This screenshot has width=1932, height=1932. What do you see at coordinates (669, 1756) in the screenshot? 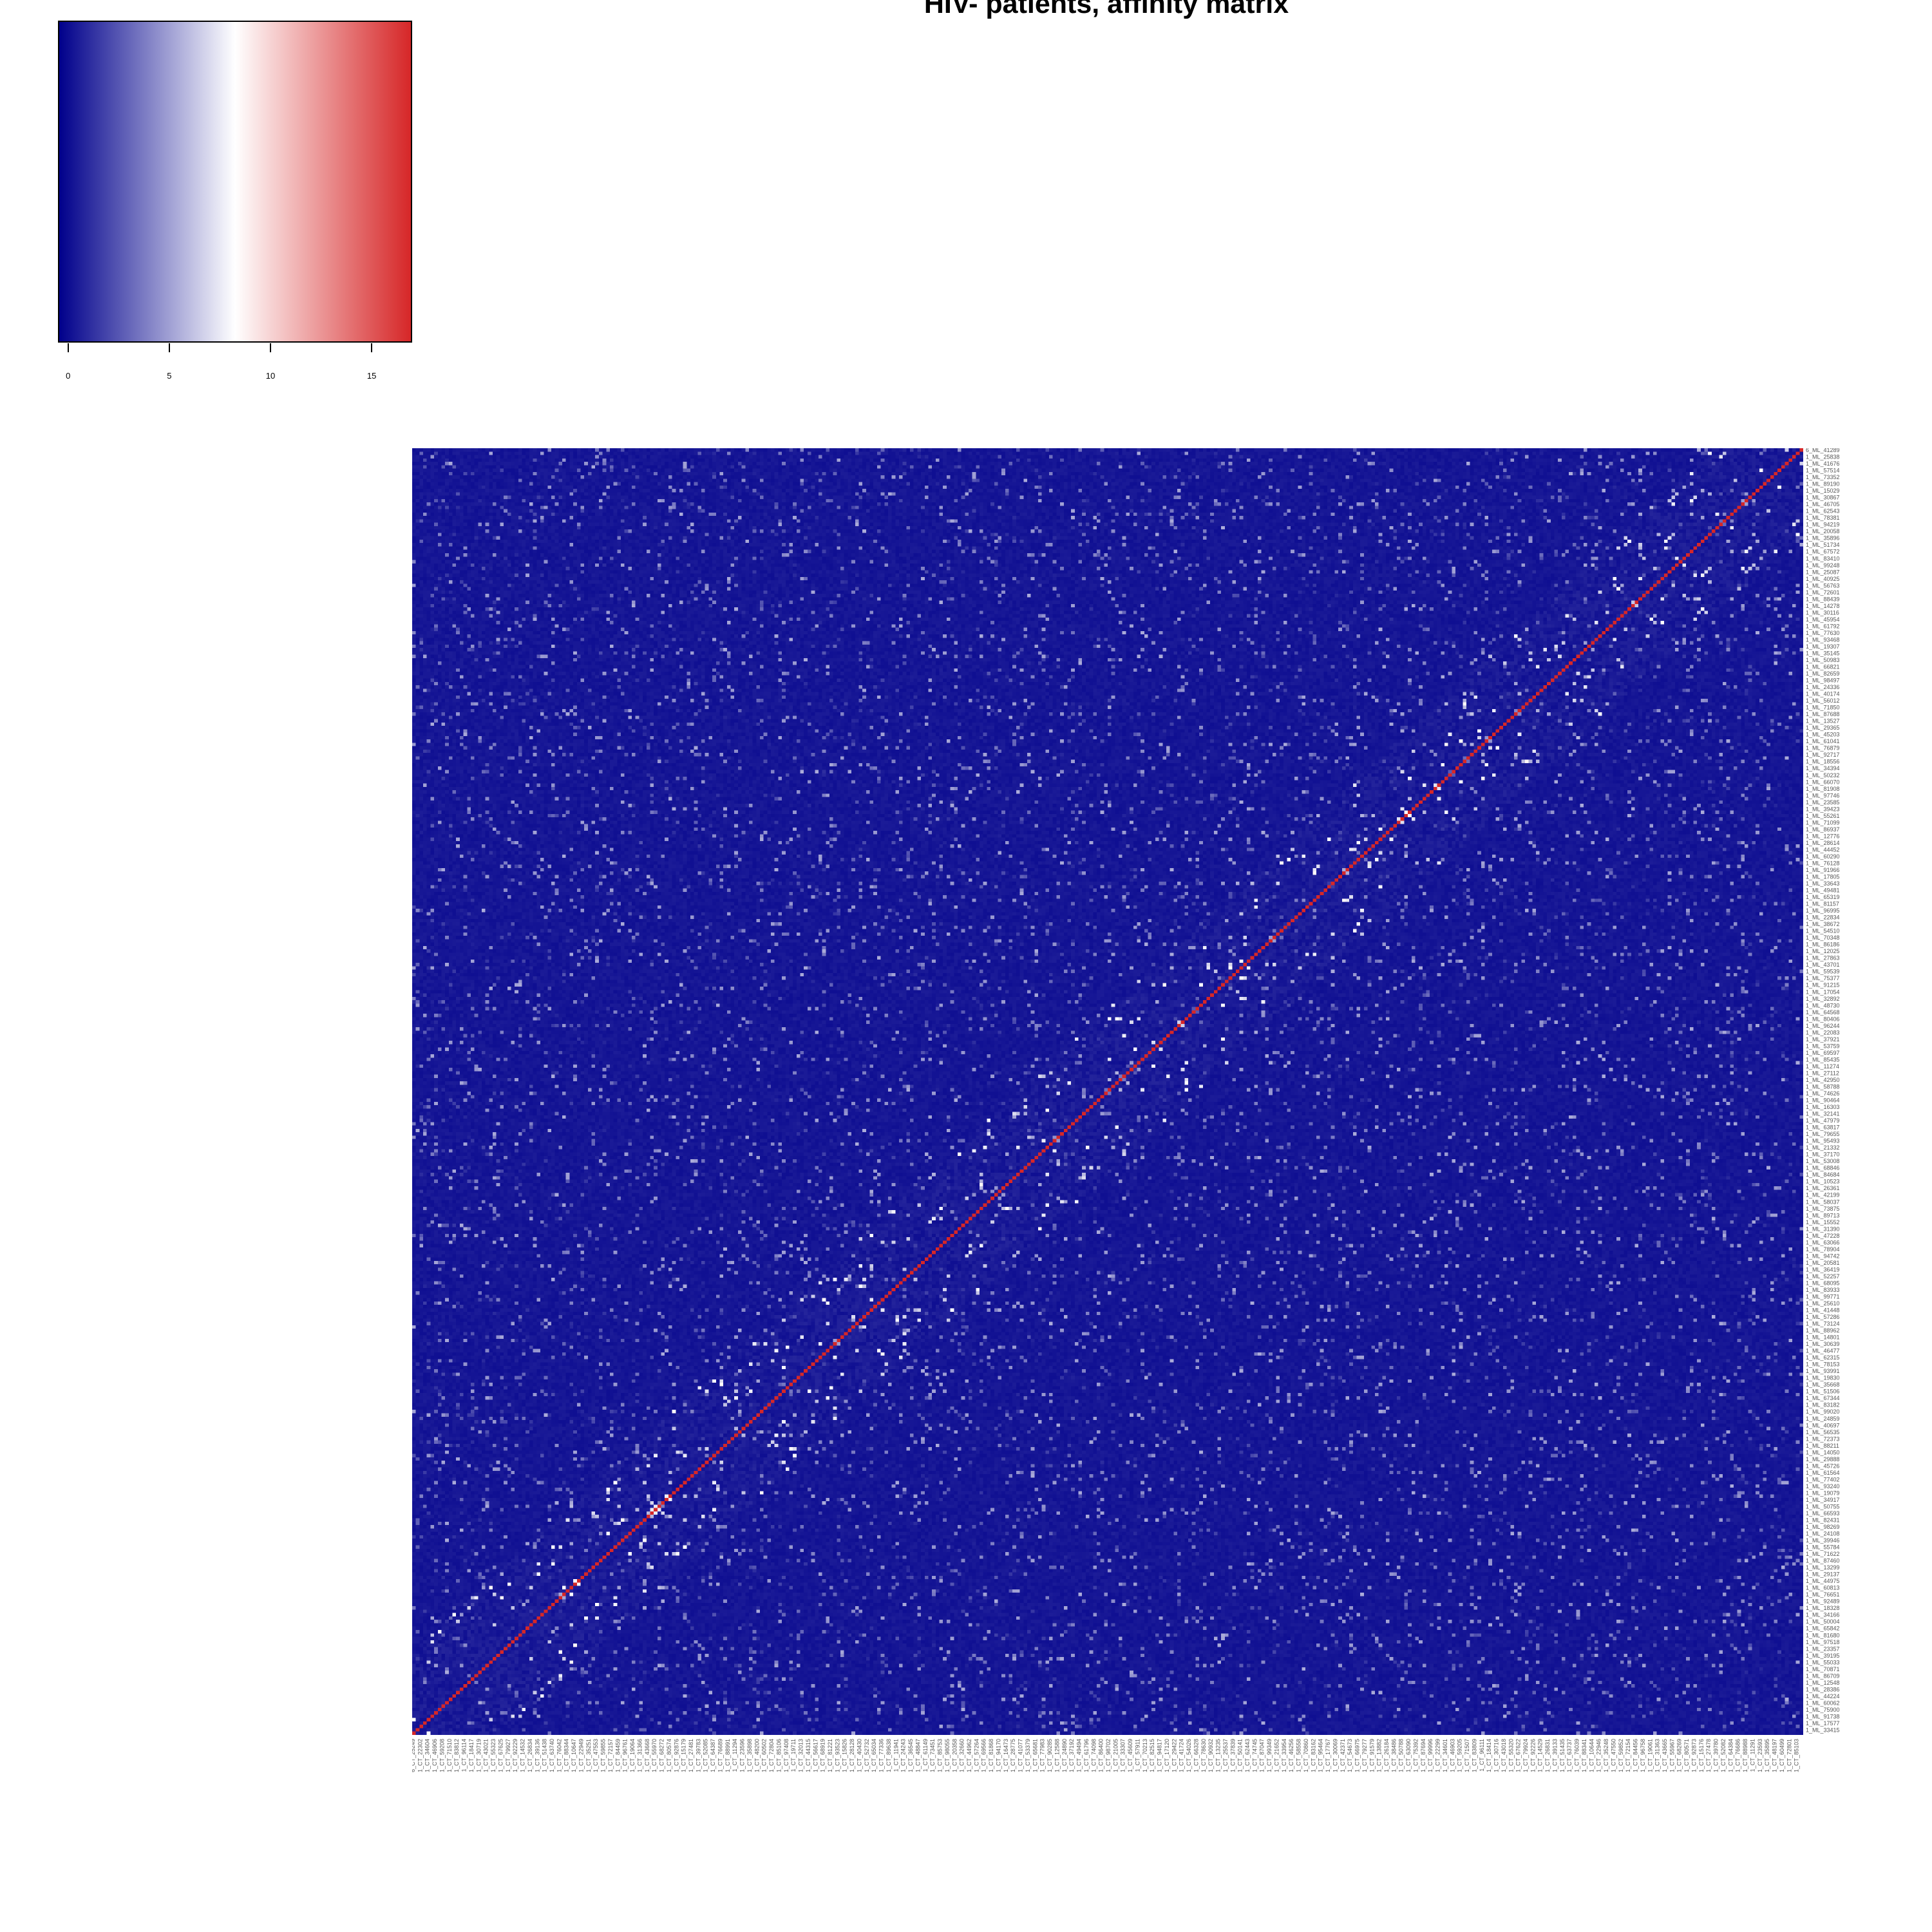
I see `column-label: 1_CT_80574` at bounding box center [669, 1756].